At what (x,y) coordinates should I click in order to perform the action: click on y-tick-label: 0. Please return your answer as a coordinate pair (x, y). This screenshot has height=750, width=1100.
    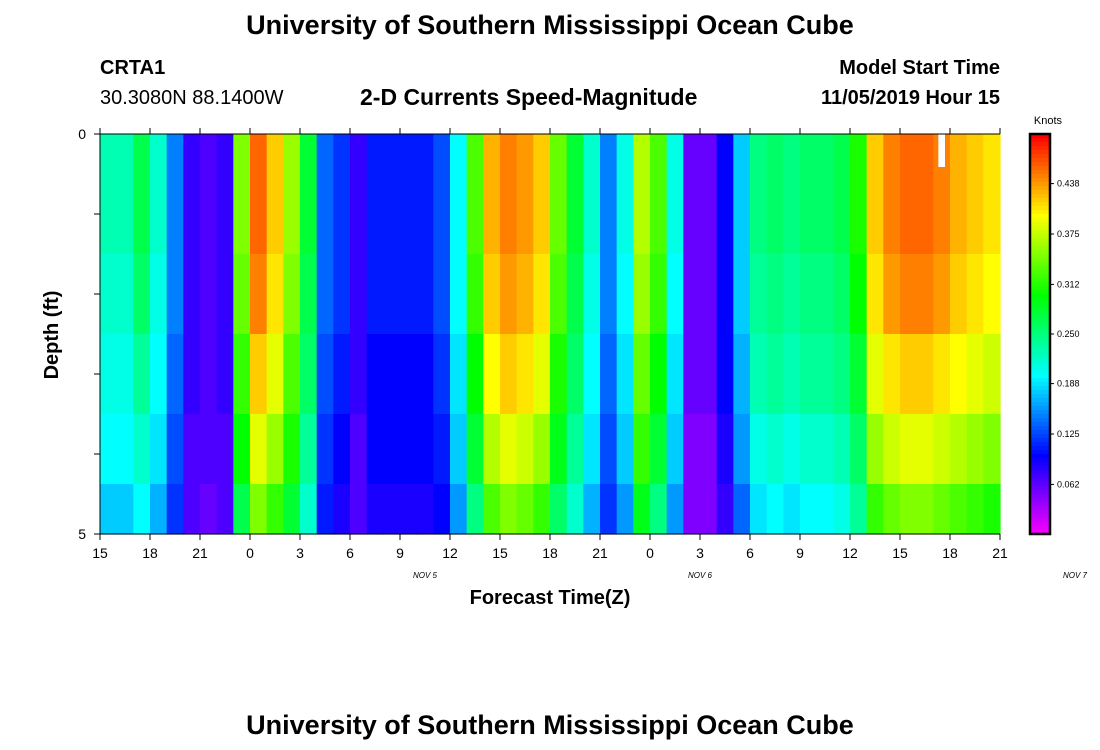
    Looking at the image, I should click on (82, 134).